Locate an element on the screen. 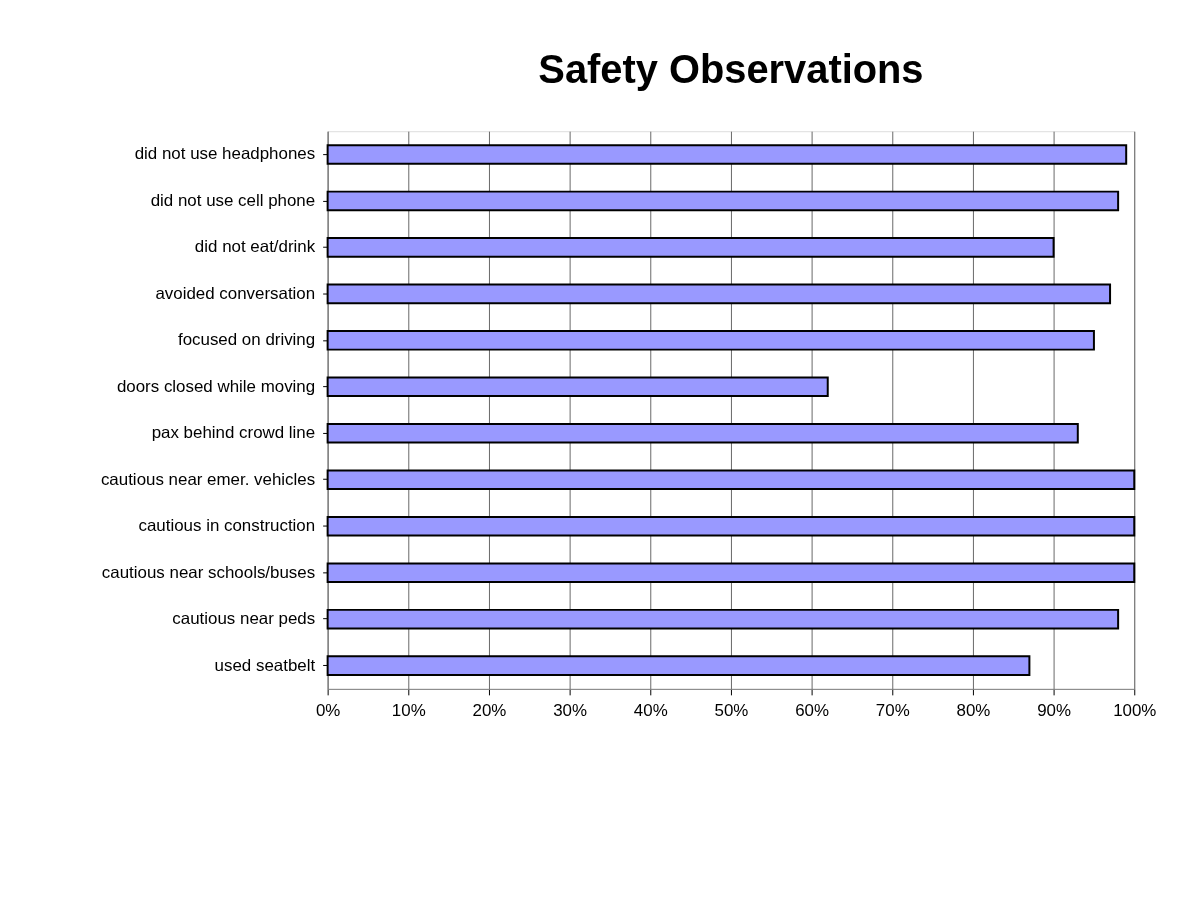 The image size is (1196, 909). x-tick-label: 30% is located at coordinates (570, 711).